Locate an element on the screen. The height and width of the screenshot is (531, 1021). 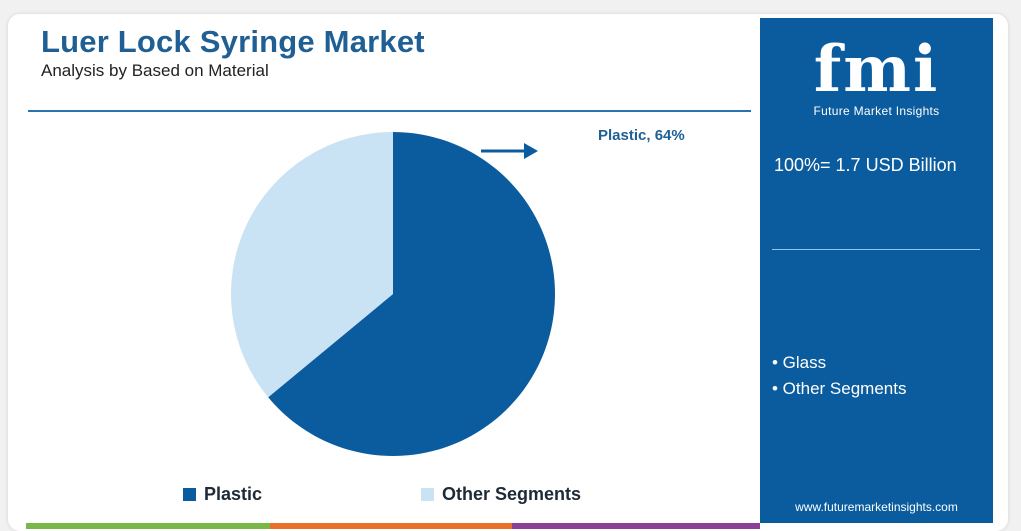
fmi-logo-subtext: Future Market Insights is located at coordinates (876, 111).